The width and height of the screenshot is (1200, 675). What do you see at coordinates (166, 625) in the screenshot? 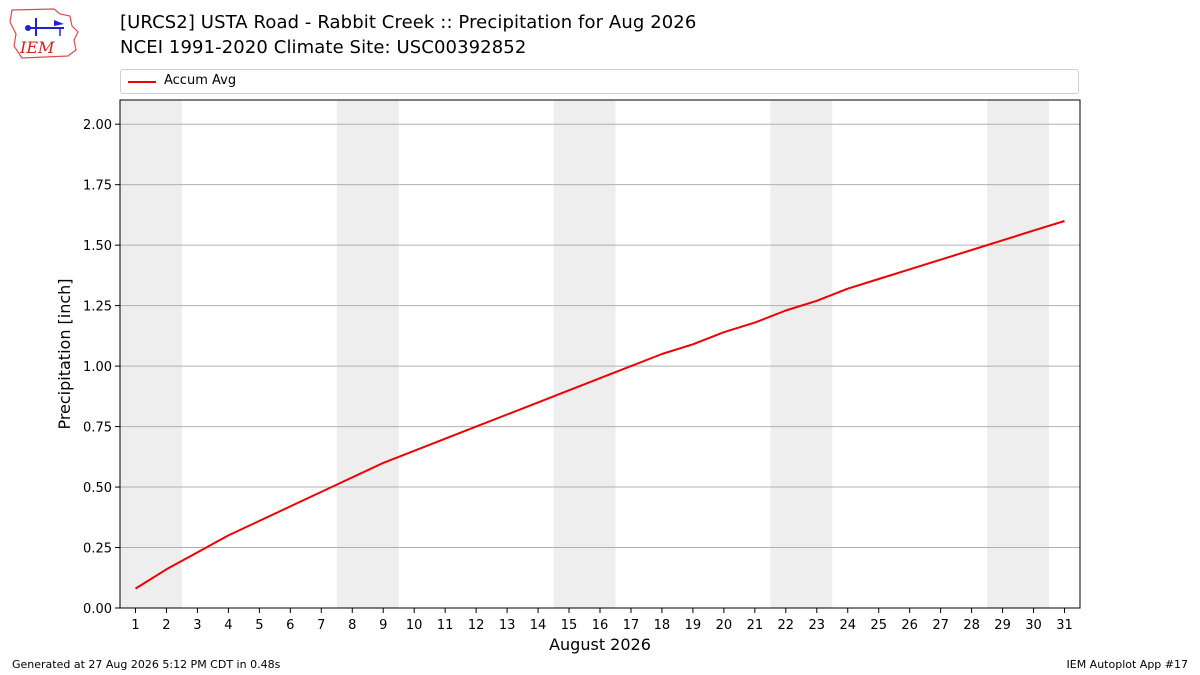
I see `x-tick-label-2: 2` at bounding box center [166, 625].